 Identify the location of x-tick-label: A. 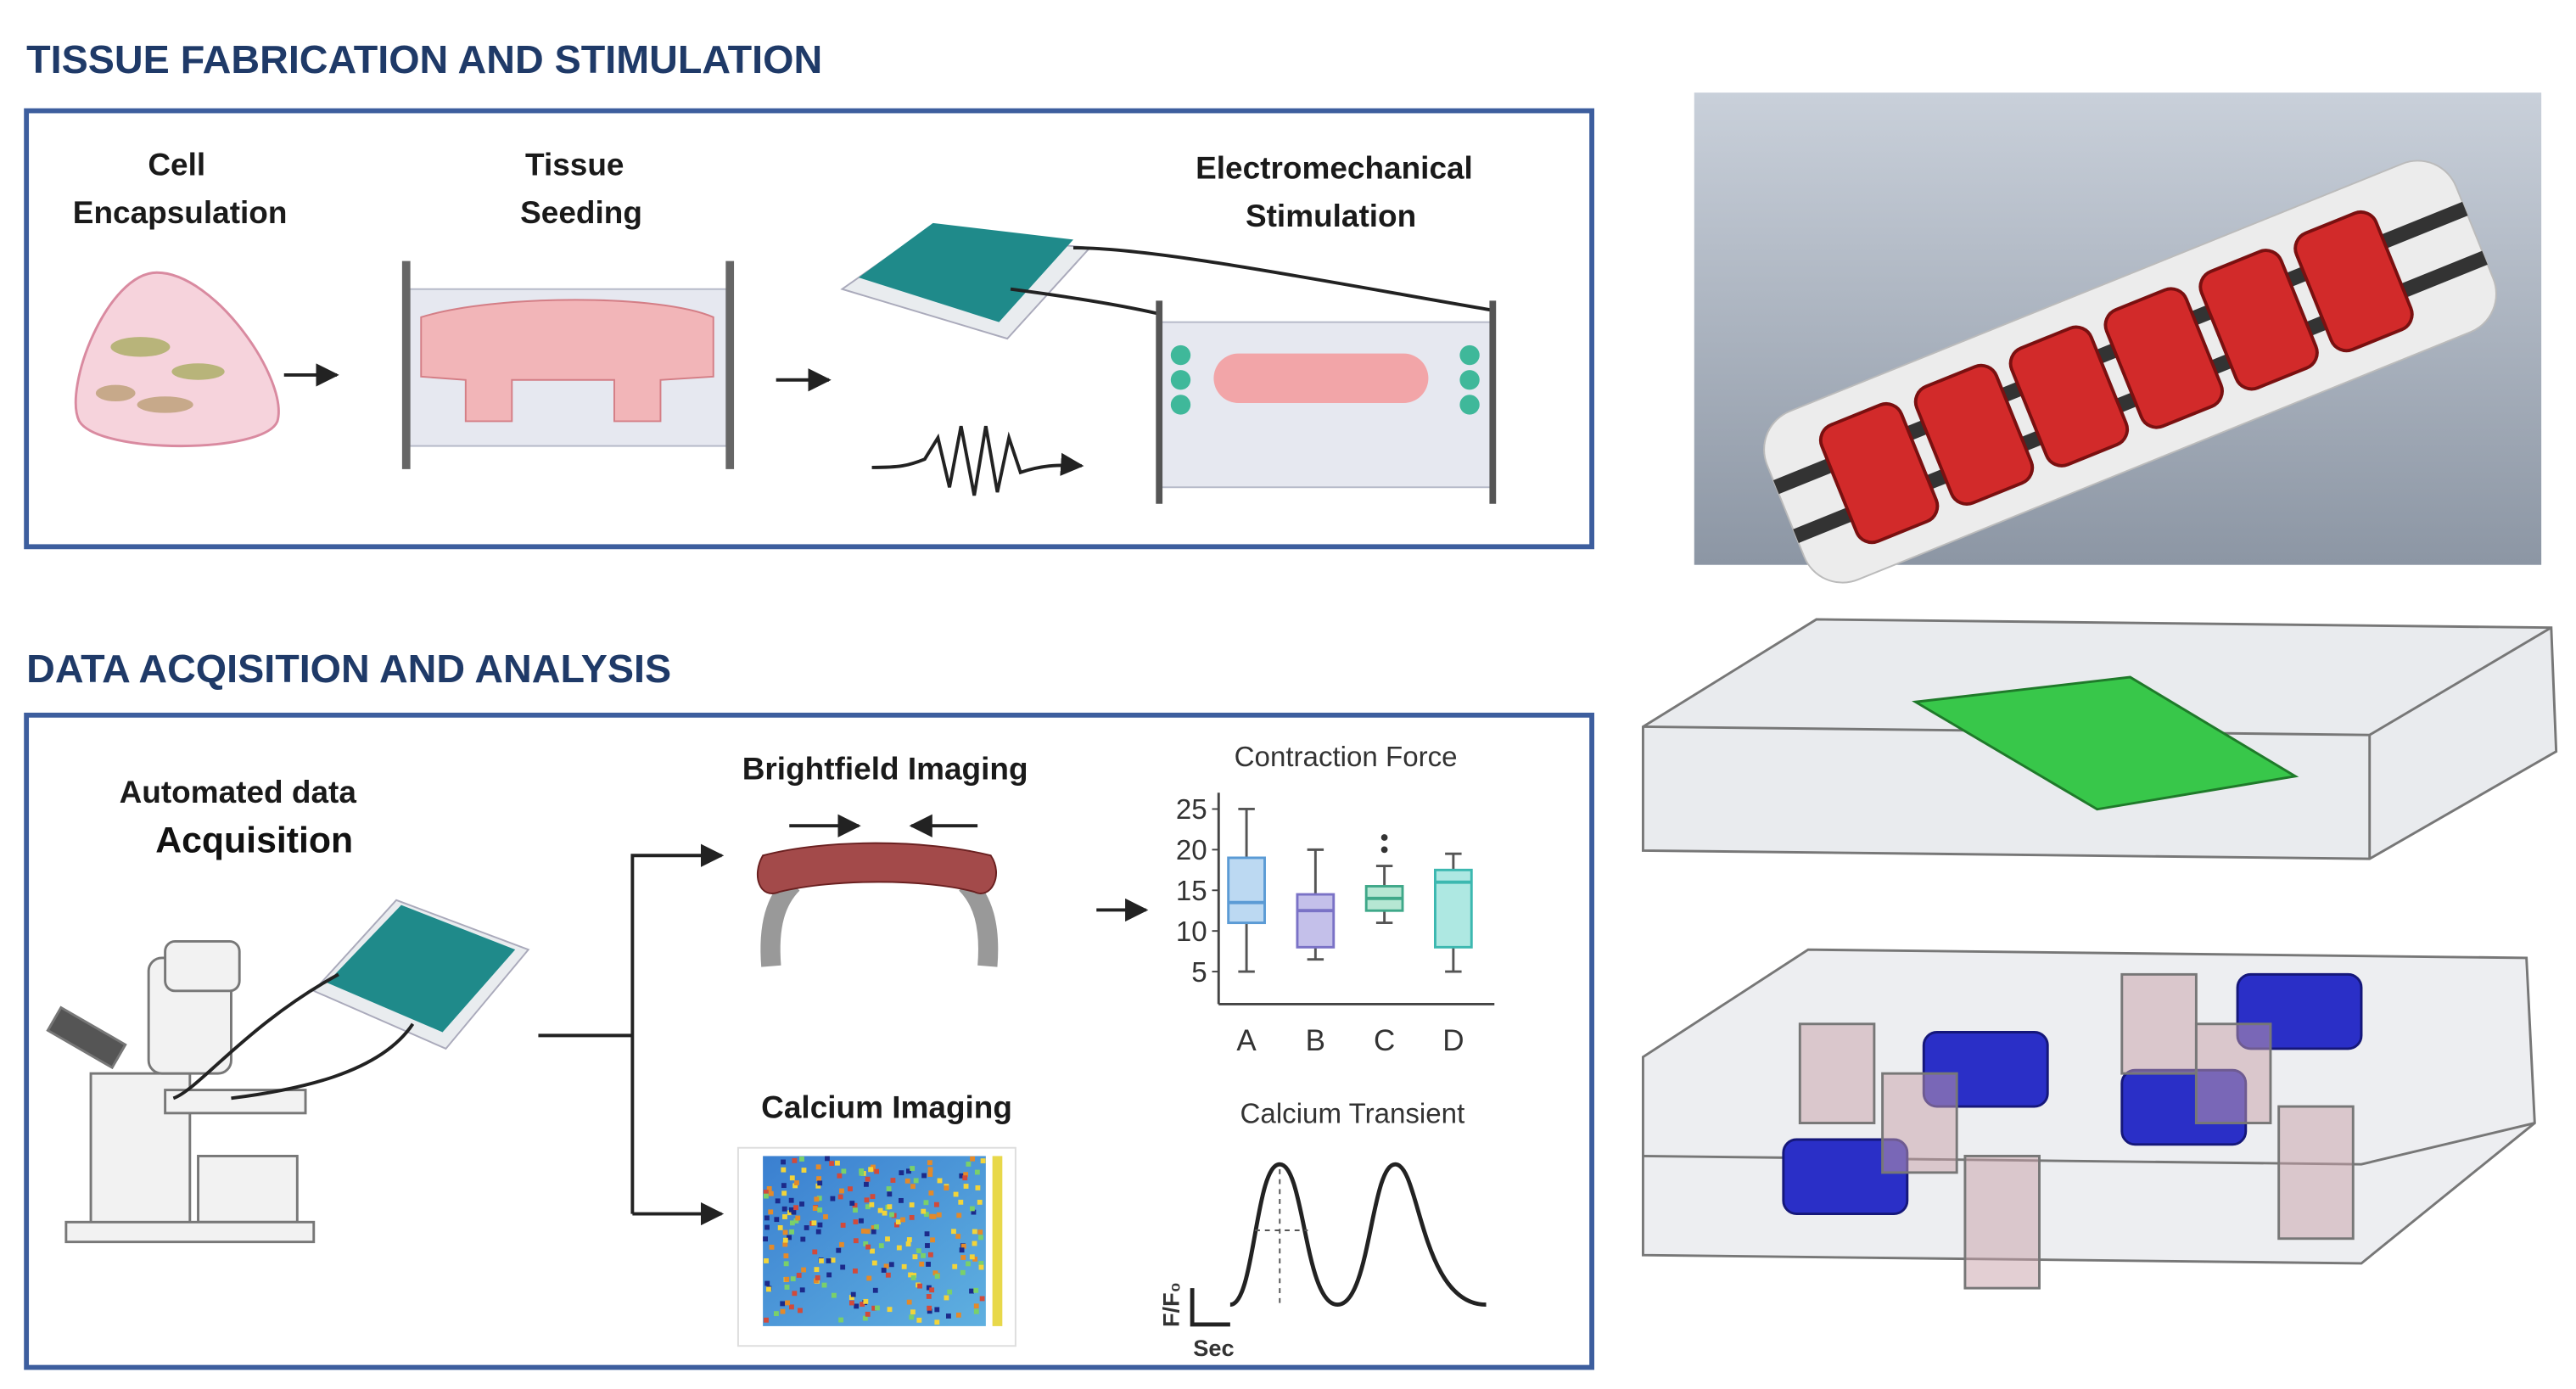
(1246, 1040).